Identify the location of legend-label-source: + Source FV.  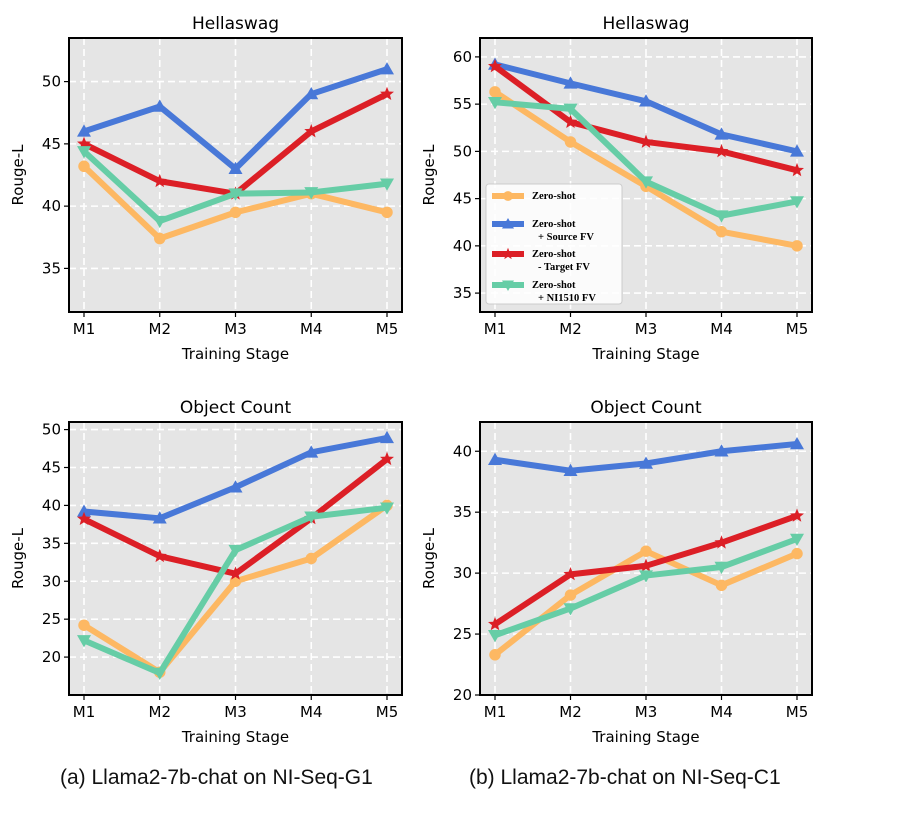
(566, 237).